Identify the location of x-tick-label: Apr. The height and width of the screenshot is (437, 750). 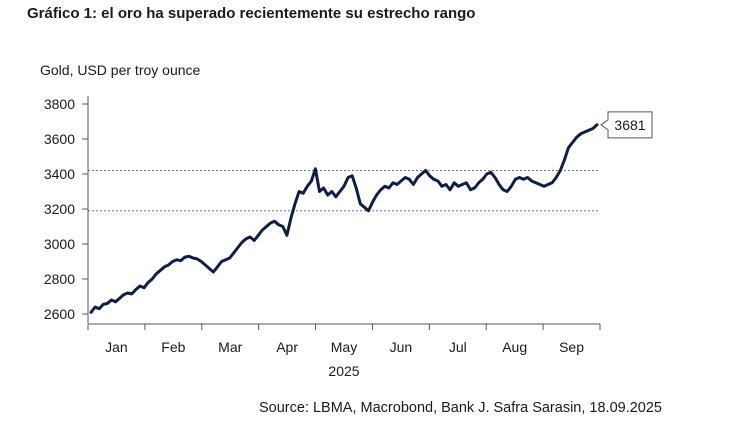
(287, 347).